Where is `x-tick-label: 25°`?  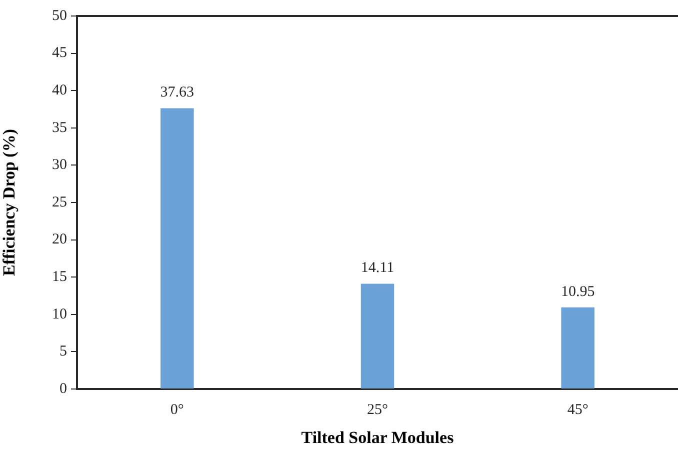
x-tick-label: 25° is located at coordinates (377, 410).